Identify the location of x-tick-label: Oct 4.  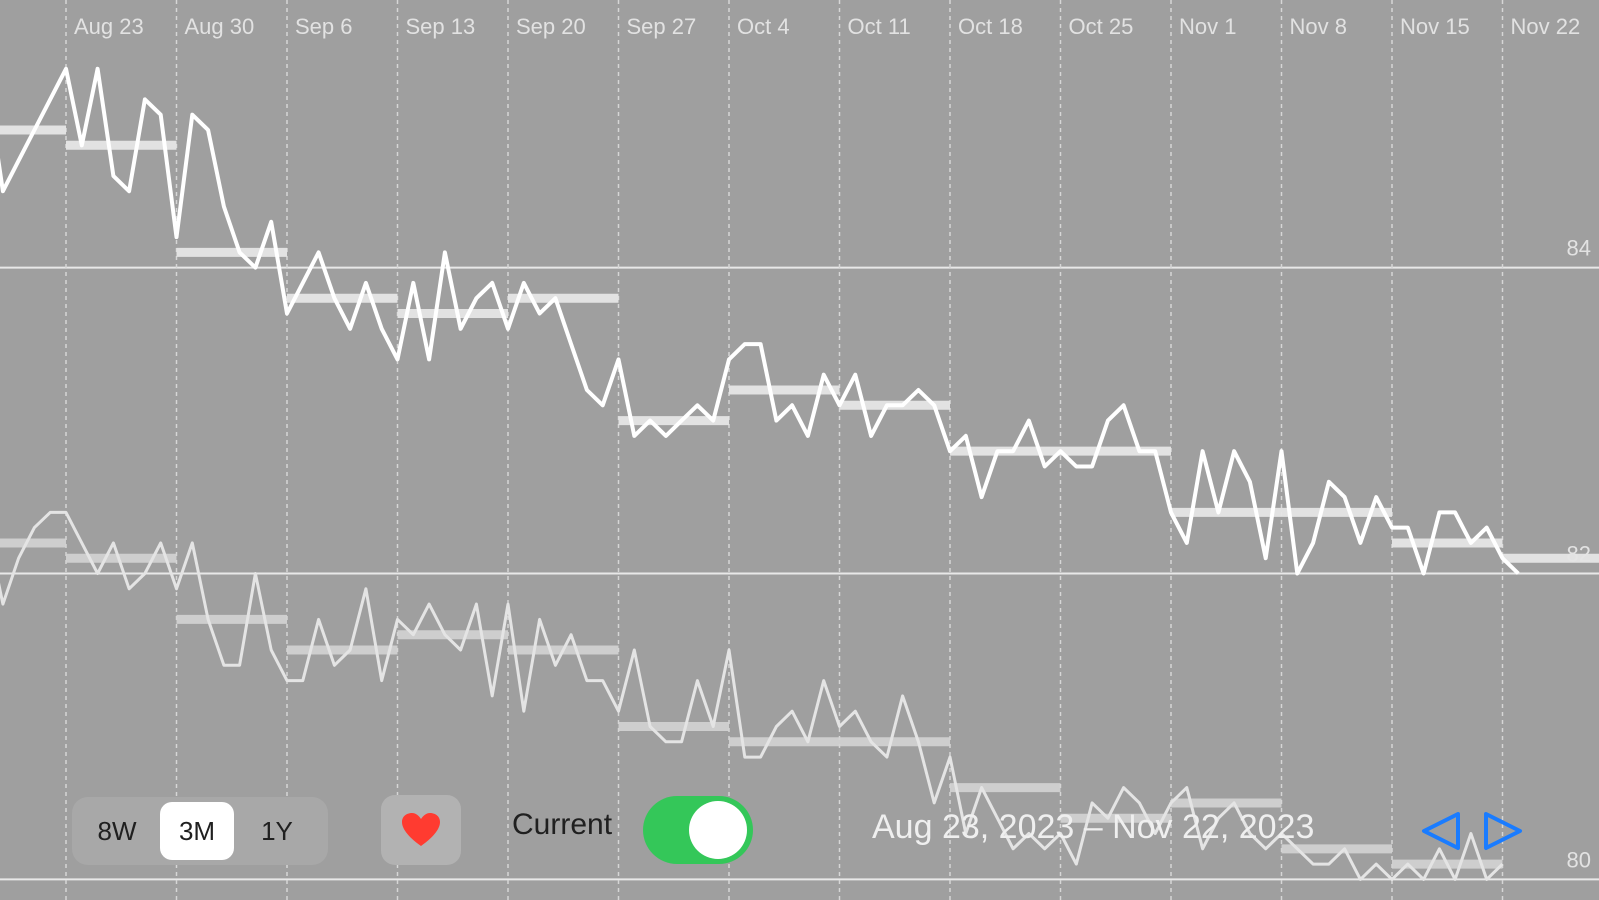
(763, 26).